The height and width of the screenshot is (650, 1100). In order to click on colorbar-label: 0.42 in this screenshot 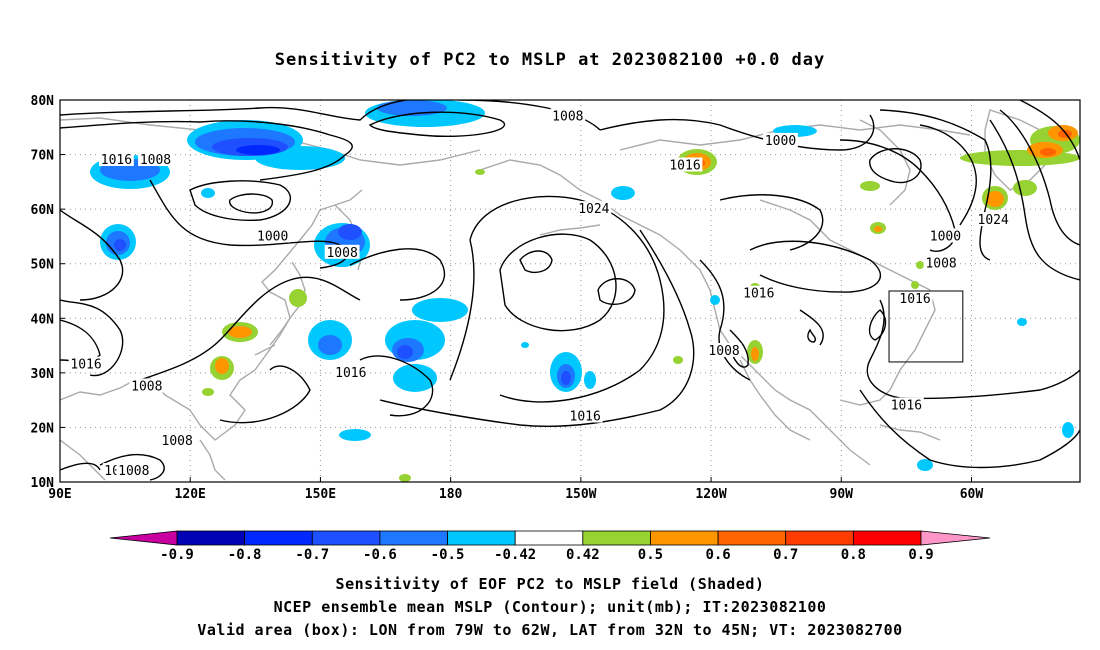, I will do `click(583, 555)`.